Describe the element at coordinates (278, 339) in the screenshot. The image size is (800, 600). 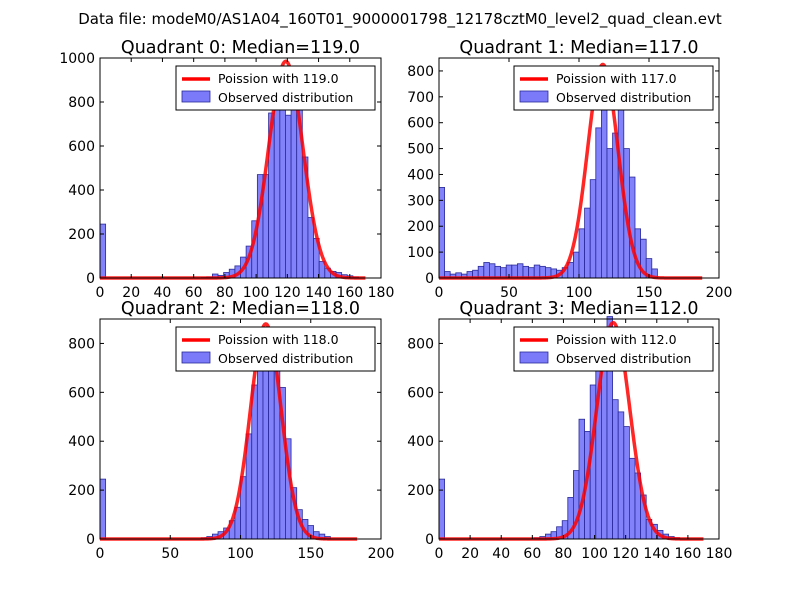
I see `legend-label-poisson: Poission with 118.0` at that location.